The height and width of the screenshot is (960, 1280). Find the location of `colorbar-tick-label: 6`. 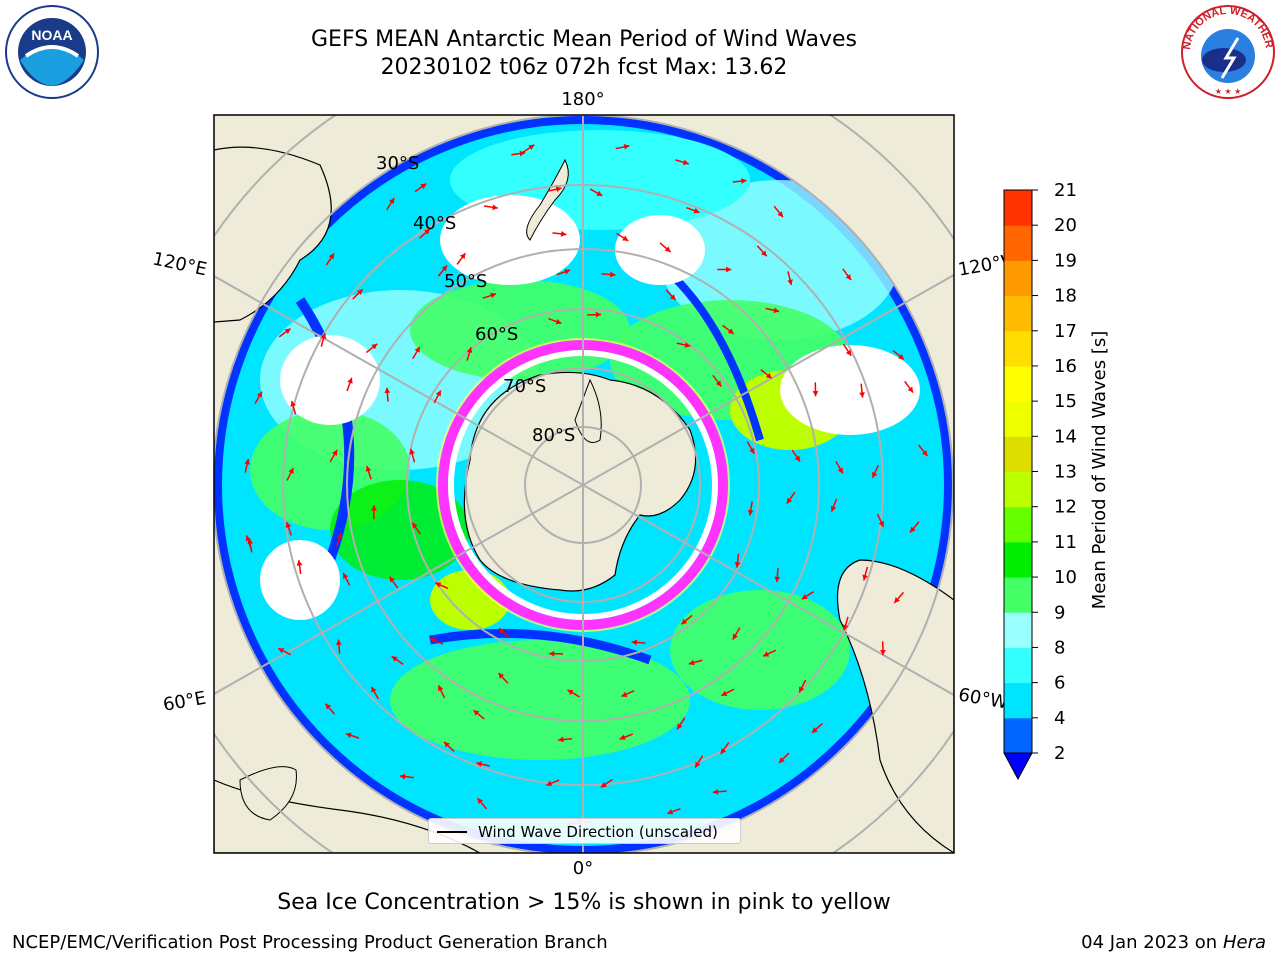

colorbar-tick-label: 6 is located at coordinates (1059, 683).